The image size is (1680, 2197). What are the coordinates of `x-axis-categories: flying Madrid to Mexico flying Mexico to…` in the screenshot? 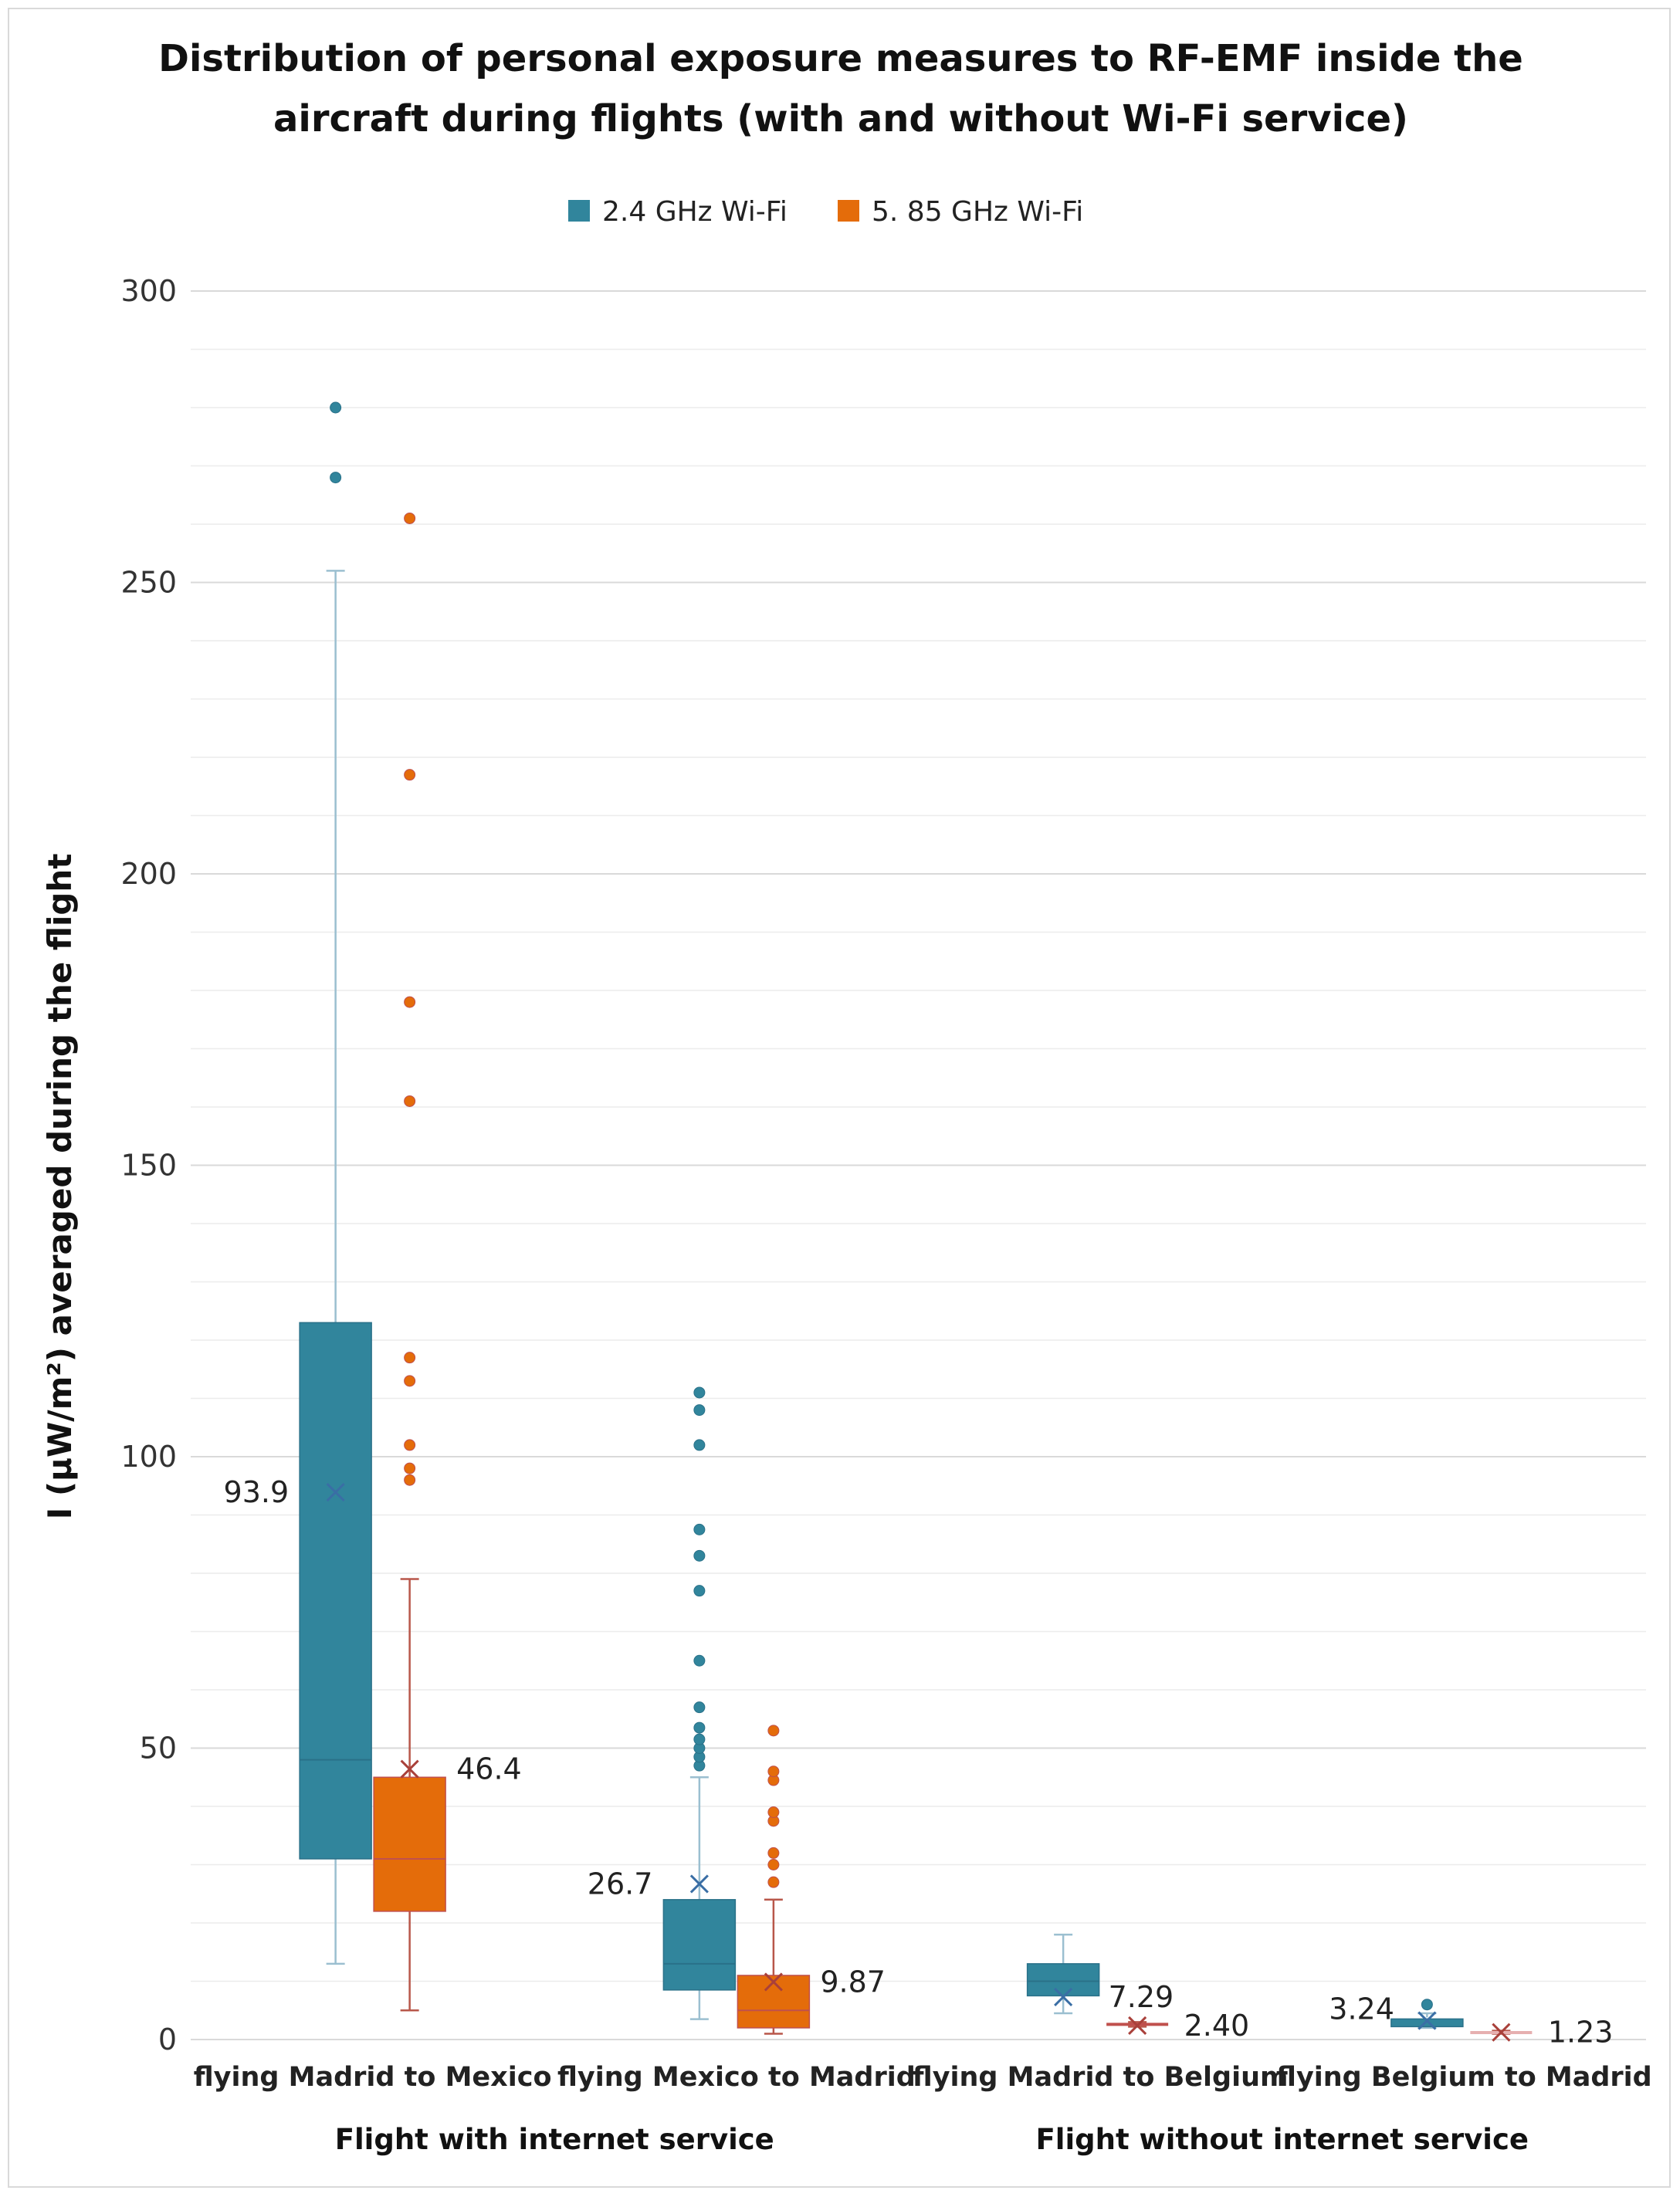 It's located at (923, 2109).